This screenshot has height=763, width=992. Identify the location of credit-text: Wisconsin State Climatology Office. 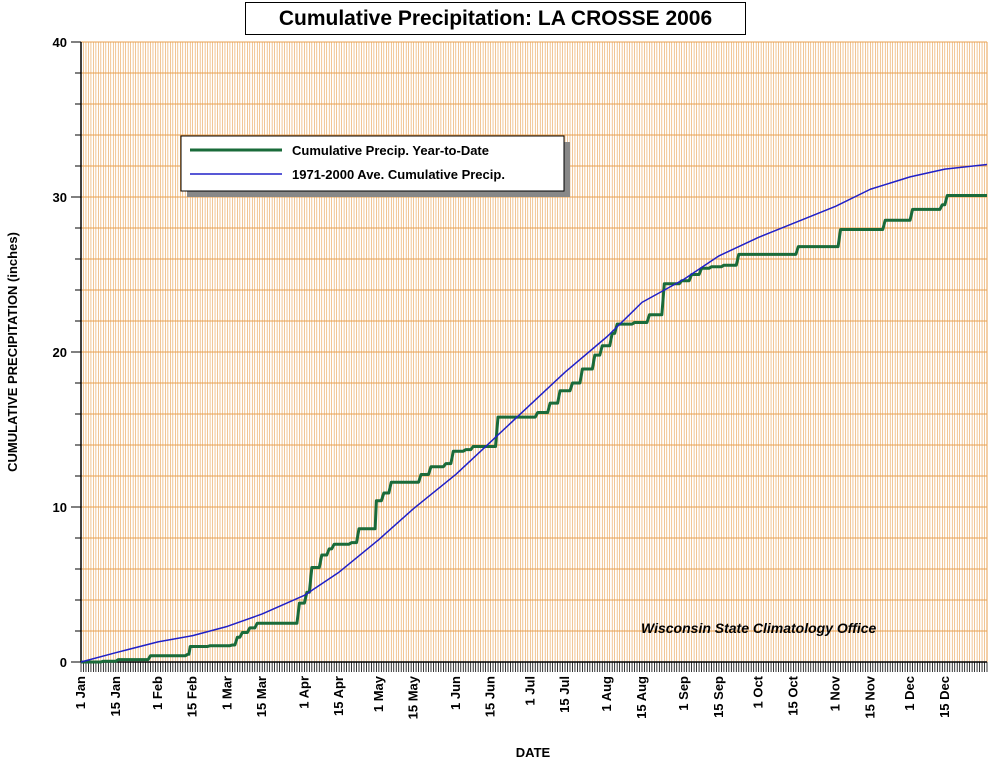
(759, 628).